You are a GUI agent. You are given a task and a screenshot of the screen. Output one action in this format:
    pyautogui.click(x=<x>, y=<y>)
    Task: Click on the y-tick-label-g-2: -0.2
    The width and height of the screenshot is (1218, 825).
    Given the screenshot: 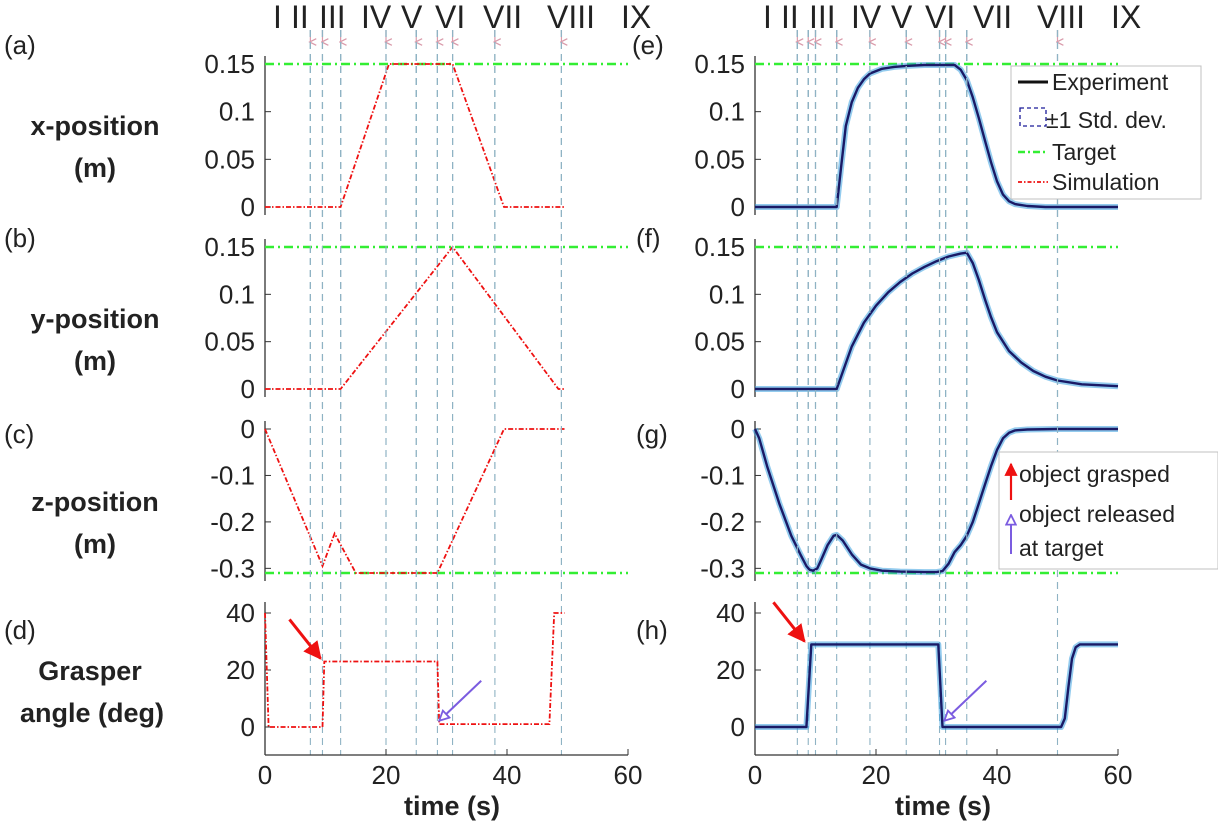 What is the action you would take?
    pyautogui.click(x=722, y=522)
    